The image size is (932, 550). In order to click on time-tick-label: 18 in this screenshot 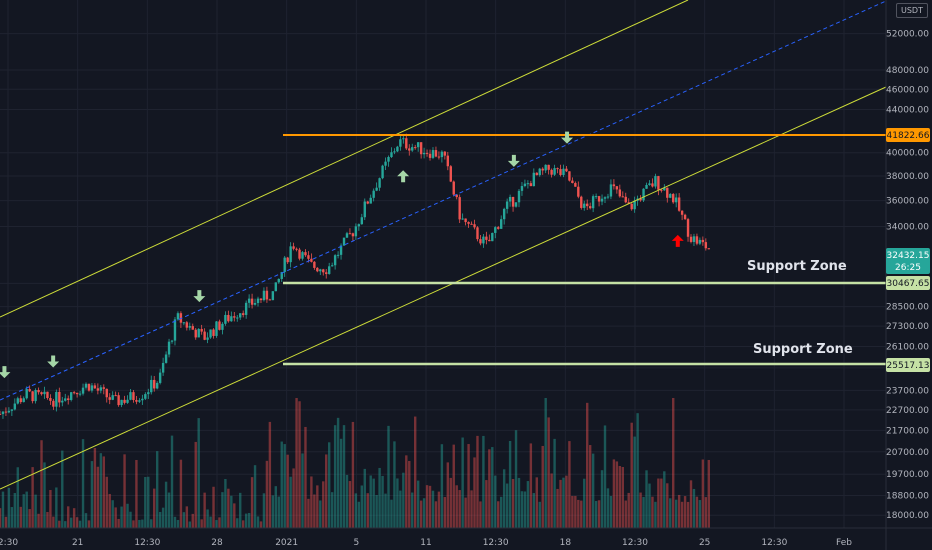, I will do `click(566, 543)`.